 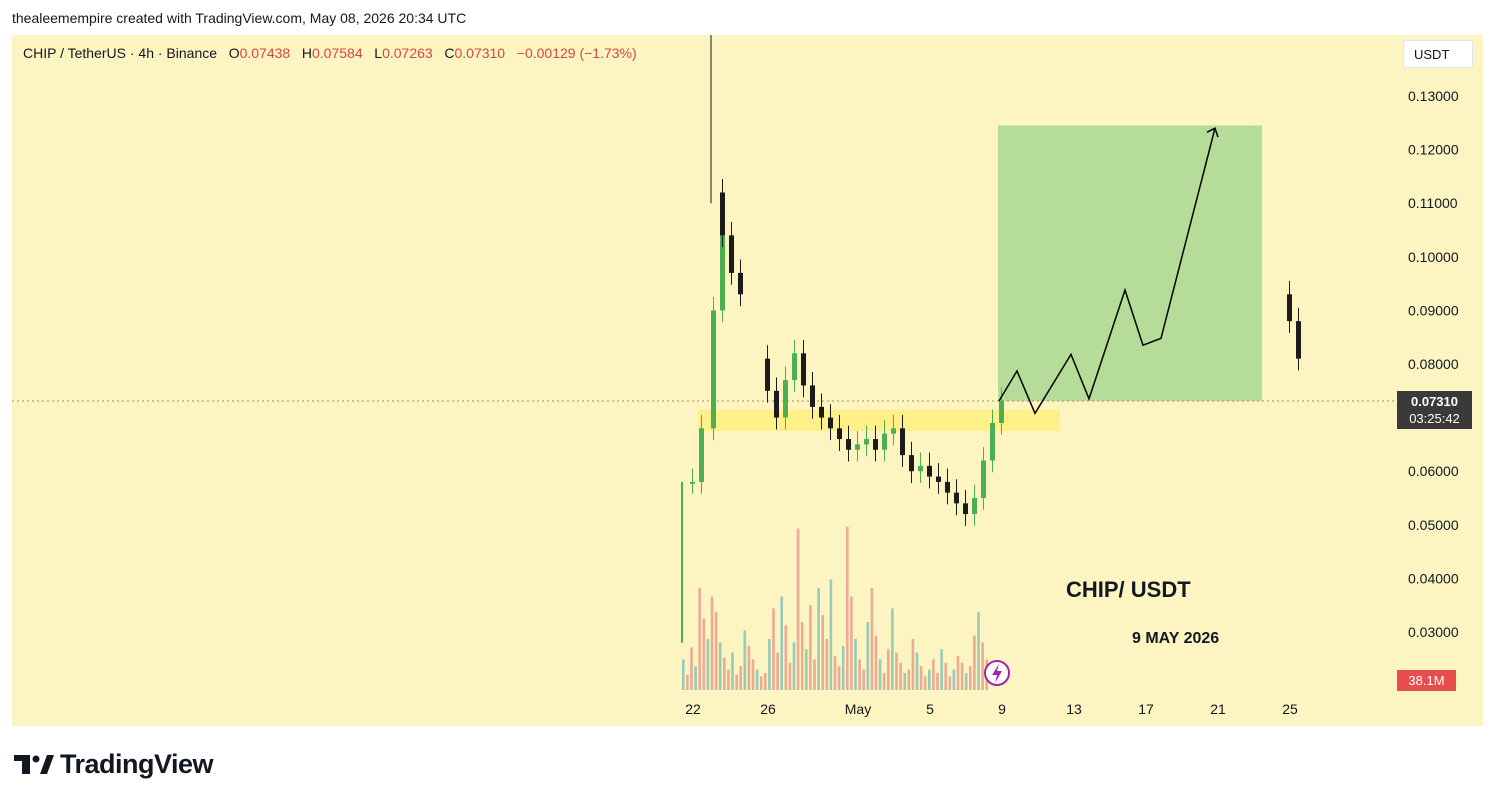 I want to click on y-tick-label: 0.05000, so click(x=1433, y=525).